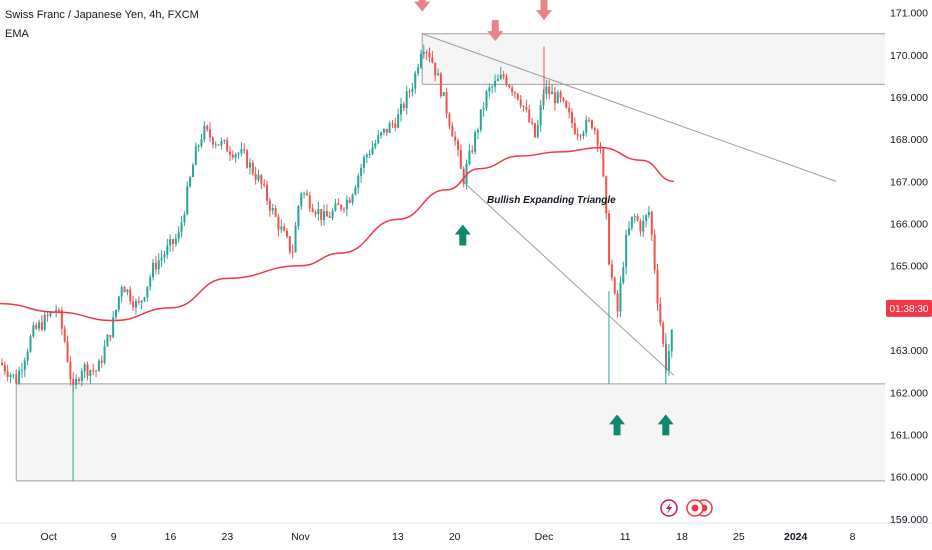  Describe the element at coordinates (909, 478) in the screenshot. I see `y-tick-label: 160.000` at that location.